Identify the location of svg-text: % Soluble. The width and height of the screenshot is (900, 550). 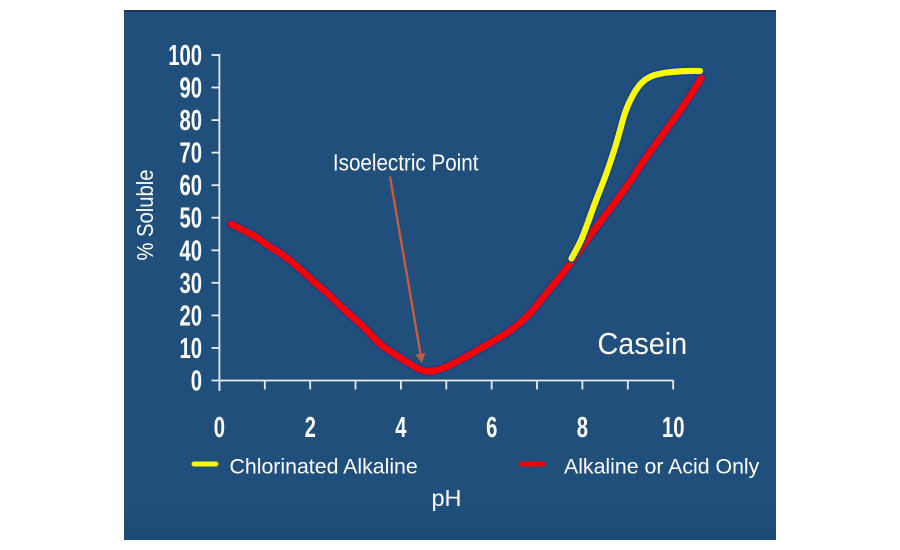
(145, 214).